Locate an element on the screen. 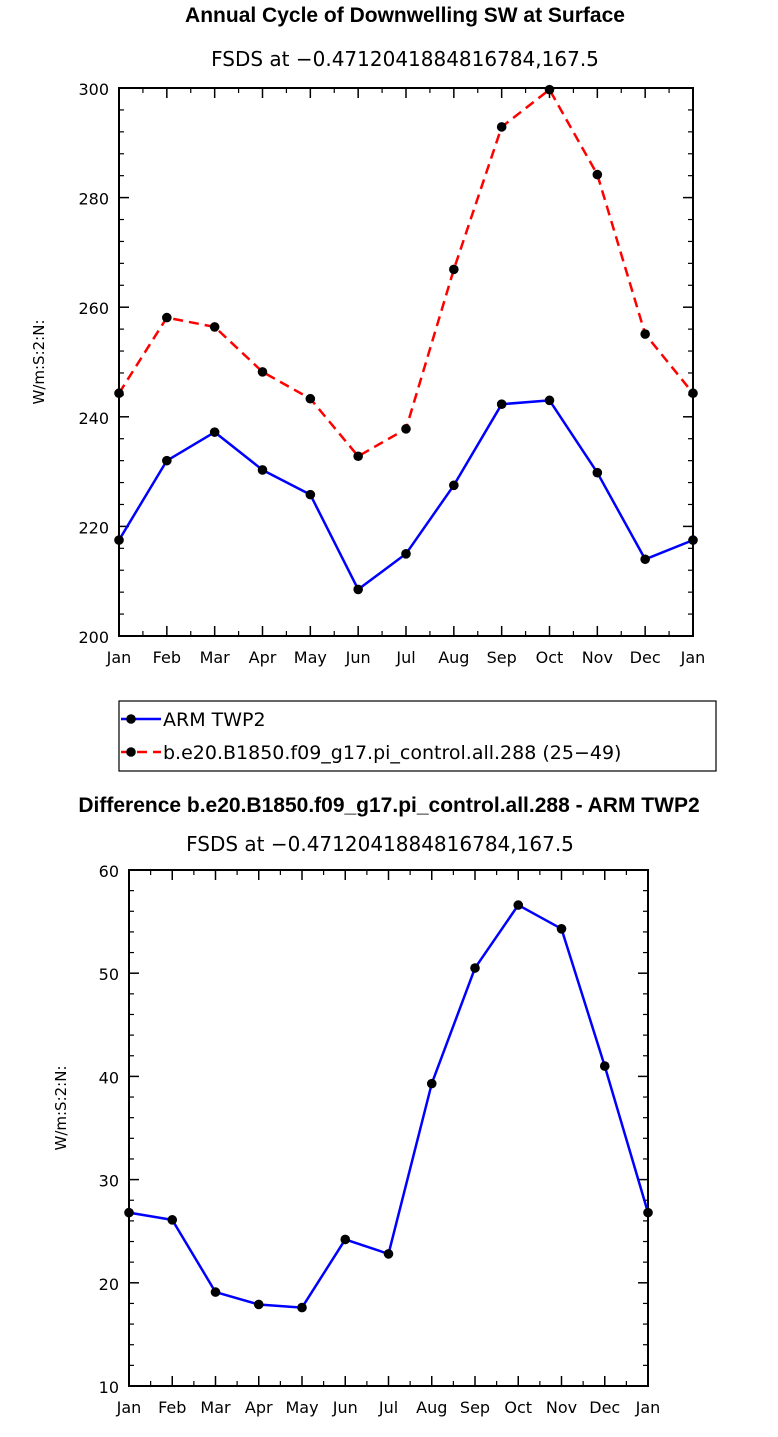 This screenshot has height=1437, width=778. chart-0-ytick-label: 240 is located at coordinates (93, 418).